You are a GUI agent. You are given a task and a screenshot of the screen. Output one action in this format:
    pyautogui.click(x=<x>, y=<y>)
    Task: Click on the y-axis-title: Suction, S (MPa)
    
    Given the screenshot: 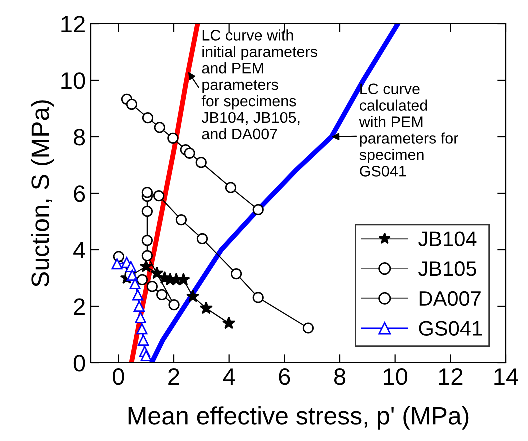 What is the action you would take?
    pyautogui.click(x=42, y=193)
    